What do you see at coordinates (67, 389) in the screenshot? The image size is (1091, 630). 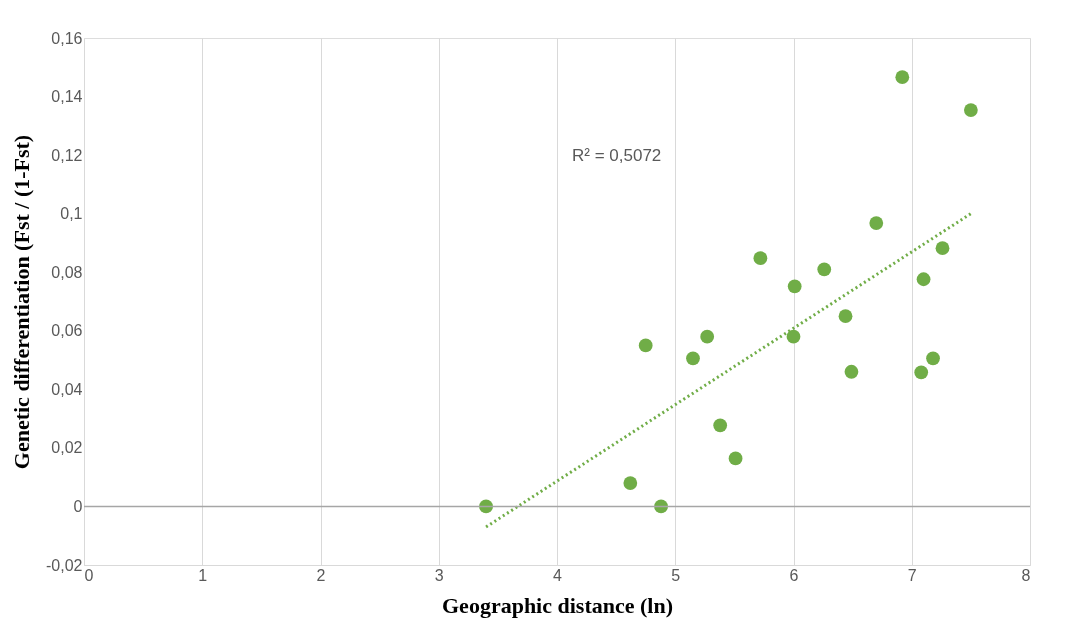 I see `y-tick-label: 0,04` at bounding box center [67, 389].